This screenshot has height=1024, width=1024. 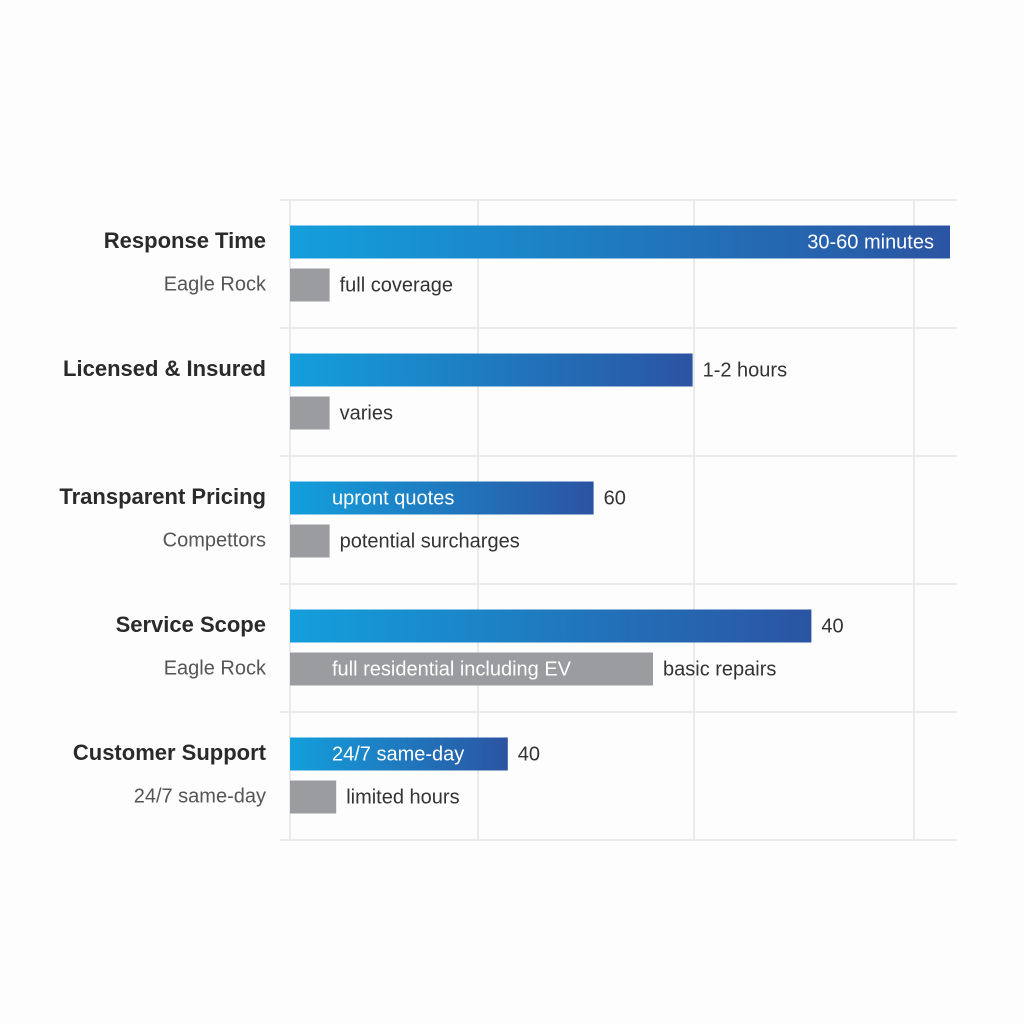 I want to click on bar-outer-label: full coverage, so click(x=396, y=285).